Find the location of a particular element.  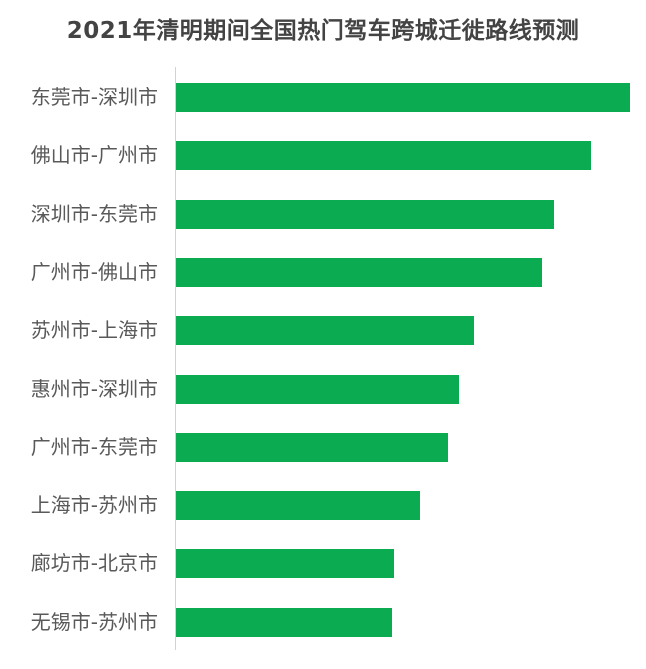

category-label: 深圳市-东莞市 is located at coordinates (94, 214).